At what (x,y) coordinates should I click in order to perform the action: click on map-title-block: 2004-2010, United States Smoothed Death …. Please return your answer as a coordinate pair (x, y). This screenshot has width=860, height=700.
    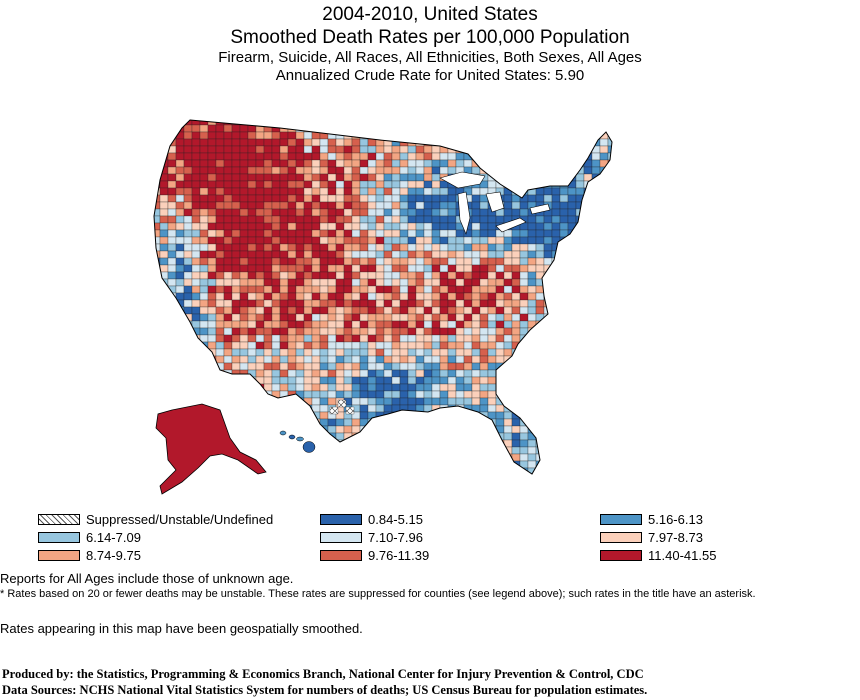
    Looking at the image, I should click on (430, 44).